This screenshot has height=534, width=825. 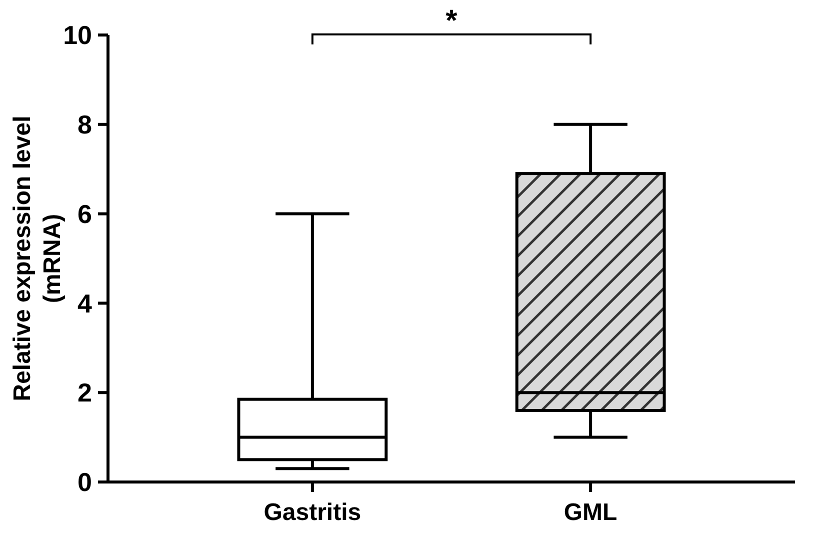 I want to click on y-tick-label: 0, so click(x=85, y=482).